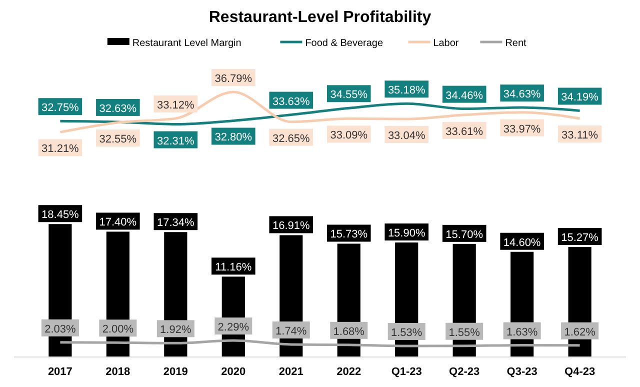 The width and height of the screenshot is (640, 387). What do you see at coordinates (291, 331) in the screenshot?
I see `data-label: 1.74%` at bounding box center [291, 331].